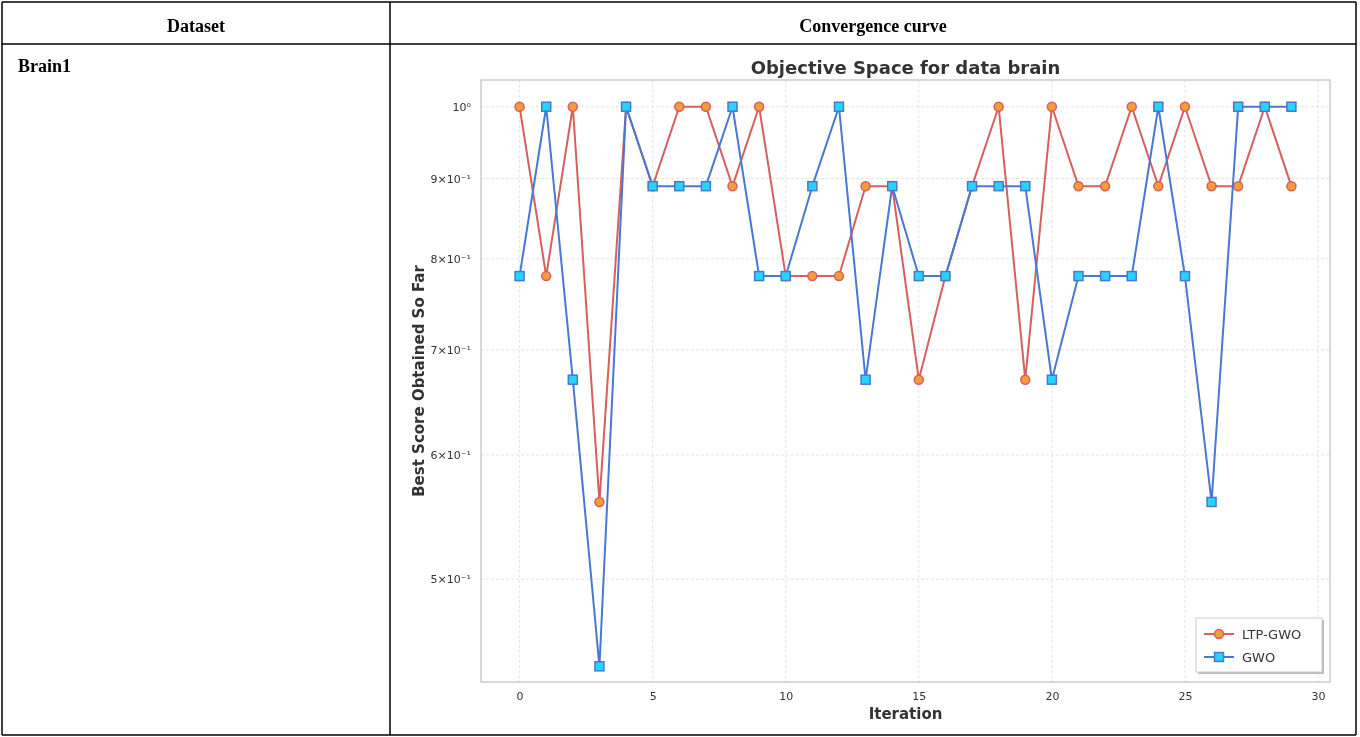 The image size is (1360, 737). Describe the element at coordinates (450, 350) in the screenshot. I see `y-tick-label: 7×10⁻¹` at that location.